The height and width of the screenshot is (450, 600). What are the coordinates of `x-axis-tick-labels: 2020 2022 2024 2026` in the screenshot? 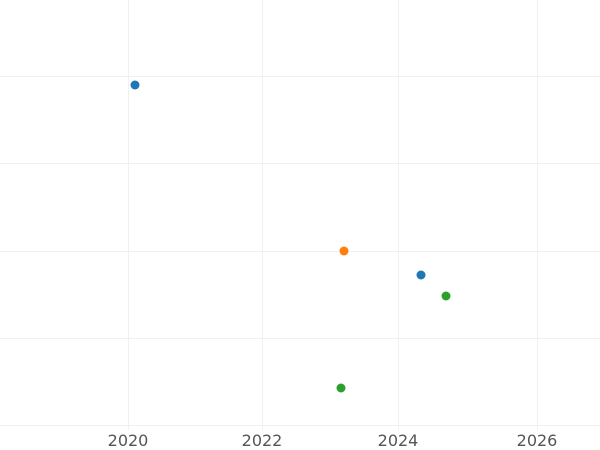 It's located at (300, 440).